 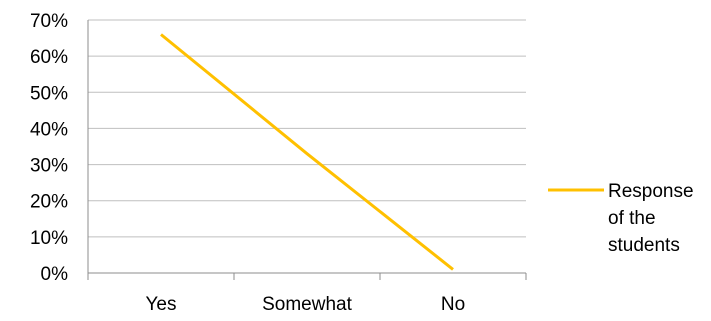 What do you see at coordinates (49, 148) in the screenshot?
I see `y-axis-tick-labels: 0% 10% 20% 30% 40% 50% 60% 70%` at bounding box center [49, 148].